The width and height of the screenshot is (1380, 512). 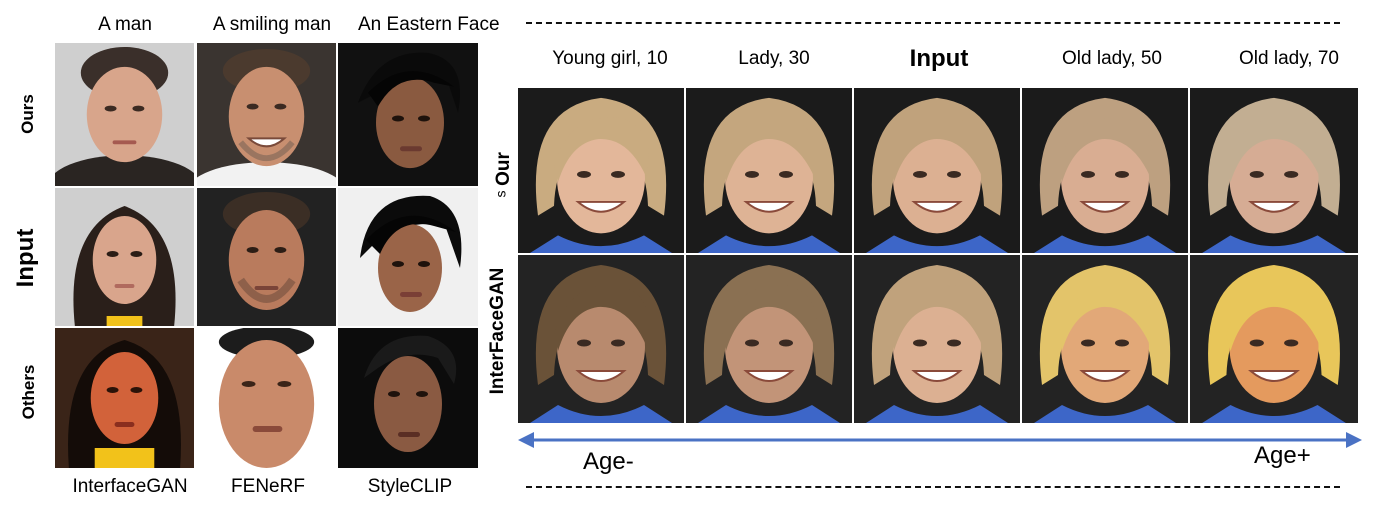 What do you see at coordinates (266, 114) in the screenshot?
I see `face-ours-smiling-man` at bounding box center [266, 114].